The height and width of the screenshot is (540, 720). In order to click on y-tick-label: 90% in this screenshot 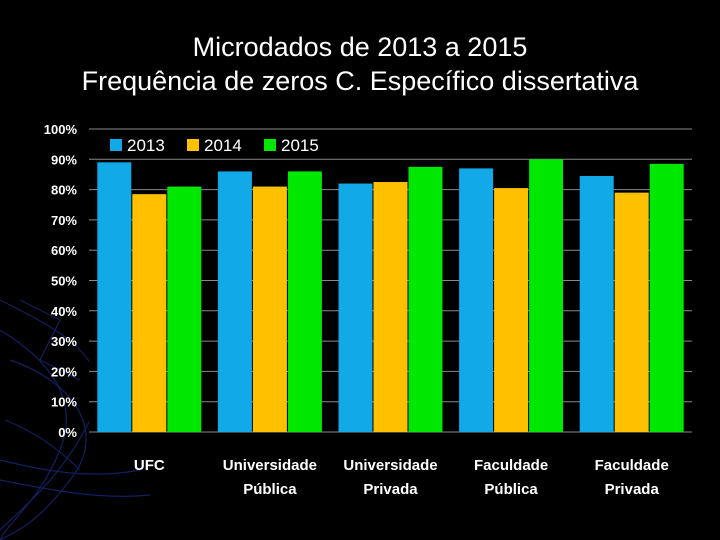, I will do `click(64, 159)`.